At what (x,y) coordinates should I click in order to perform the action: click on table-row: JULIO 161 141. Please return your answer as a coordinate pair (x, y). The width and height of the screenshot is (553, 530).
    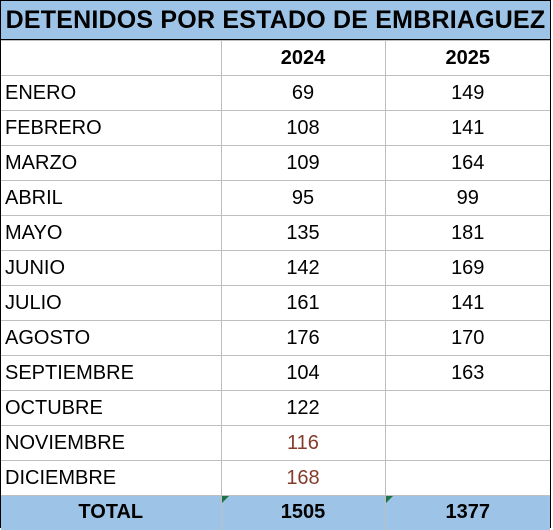
    Looking at the image, I should click on (275, 303).